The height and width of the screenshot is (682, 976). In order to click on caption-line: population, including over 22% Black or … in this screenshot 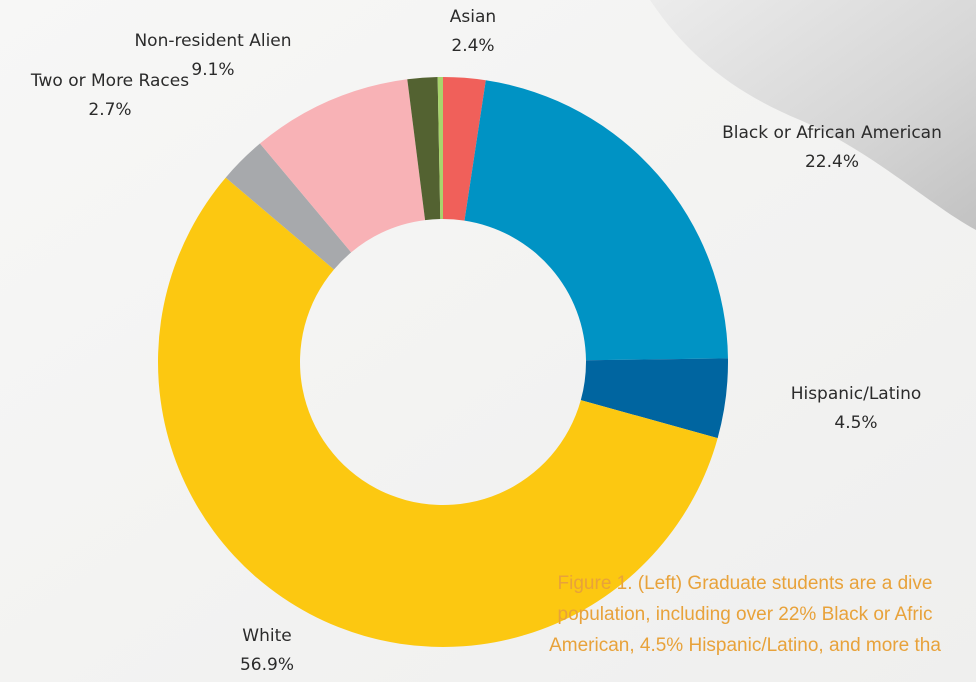, I will do `click(745, 614)`.